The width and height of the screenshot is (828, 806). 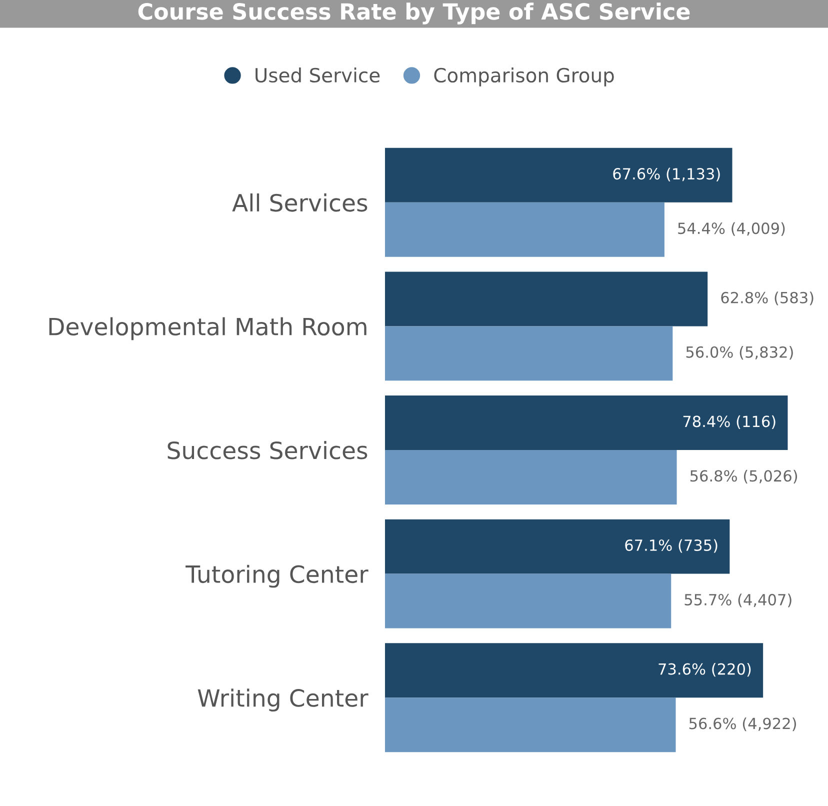 I want to click on data-label: 62.8% (583), so click(x=767, y=299).